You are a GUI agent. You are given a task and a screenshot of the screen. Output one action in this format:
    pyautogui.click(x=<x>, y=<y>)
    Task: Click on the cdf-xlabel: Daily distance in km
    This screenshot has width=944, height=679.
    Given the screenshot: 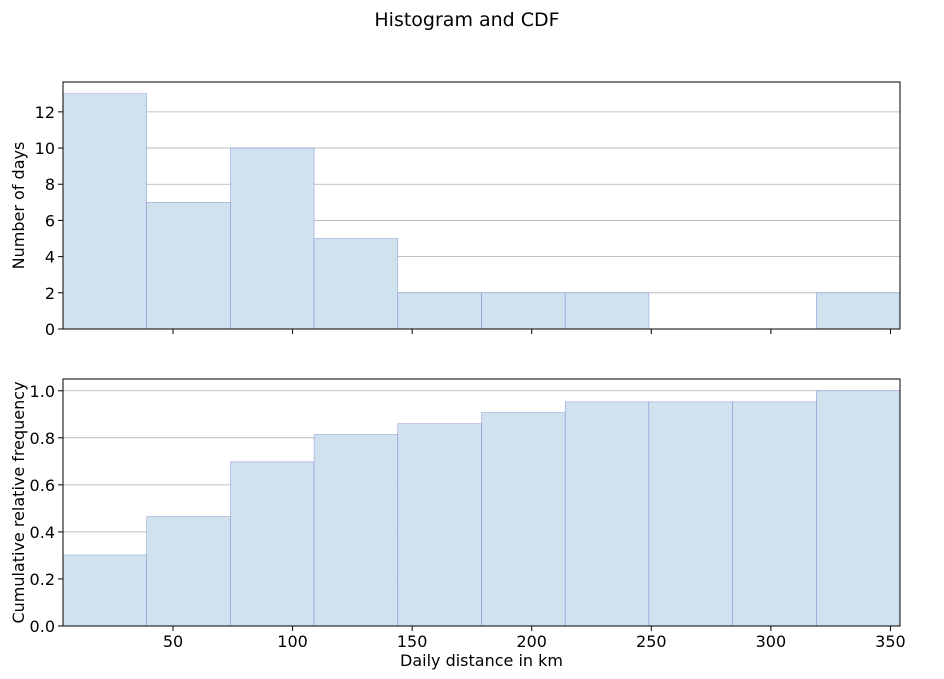 What is the action you would take?
    pyautogui.click(x=481, y=660)
    